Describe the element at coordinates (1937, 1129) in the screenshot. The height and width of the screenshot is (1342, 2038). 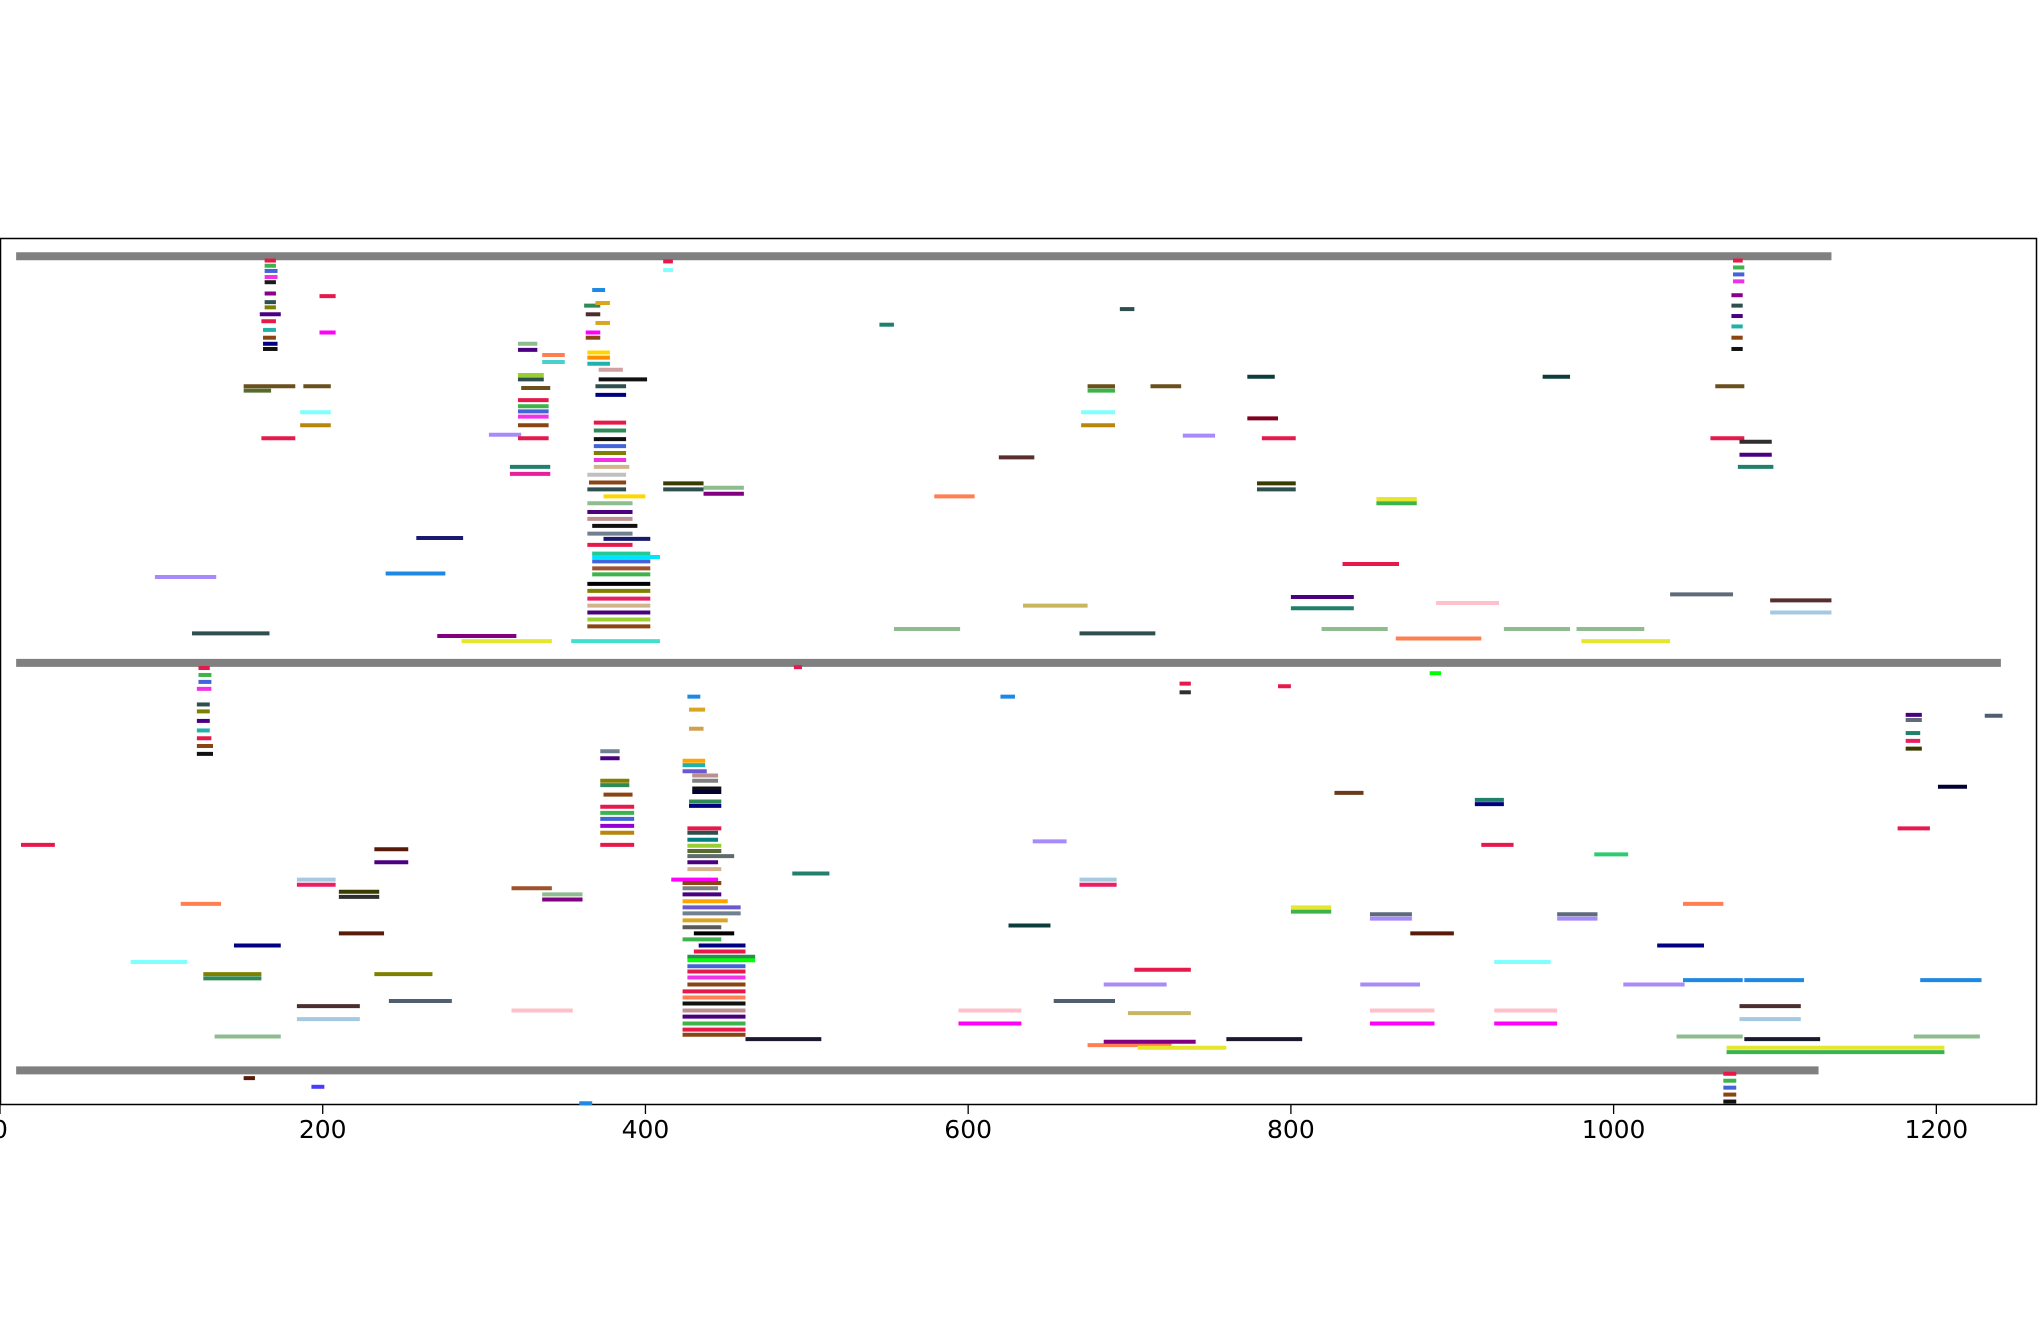
I see `x-tick-label: 1200` at that location.